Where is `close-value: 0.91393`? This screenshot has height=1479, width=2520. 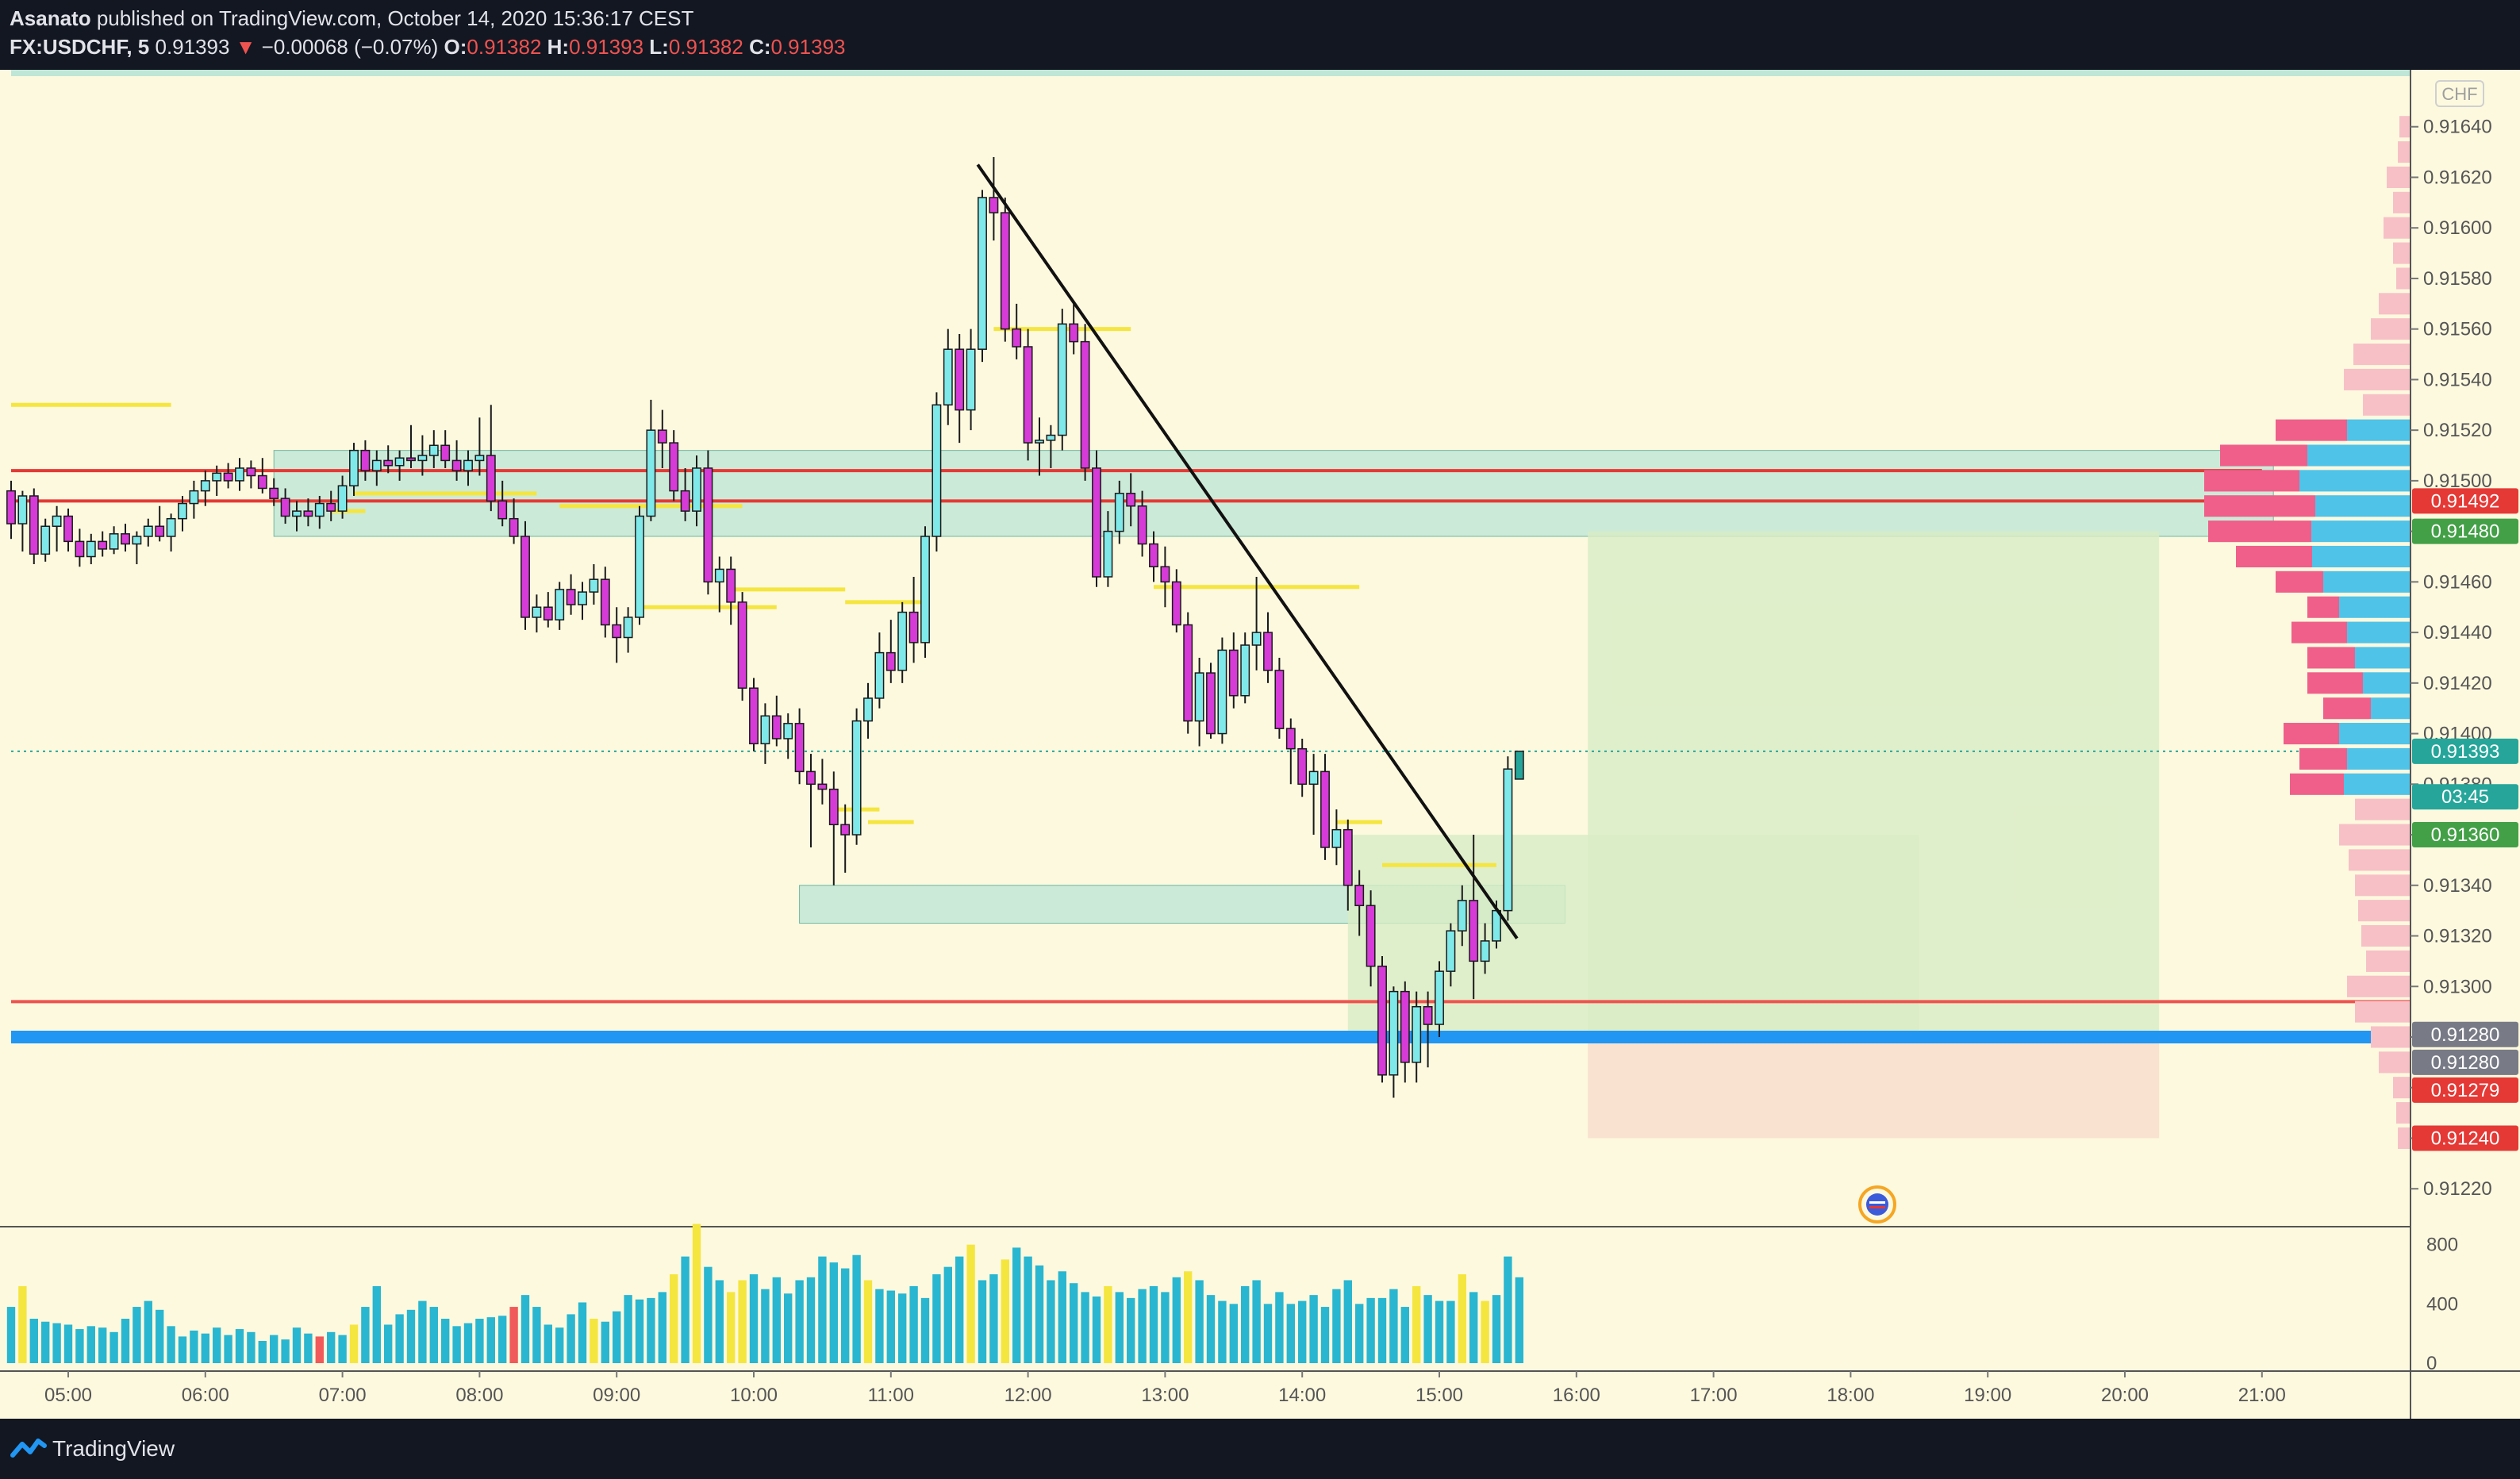
close-value: 0.91393 is located at coordinates (808, 47).